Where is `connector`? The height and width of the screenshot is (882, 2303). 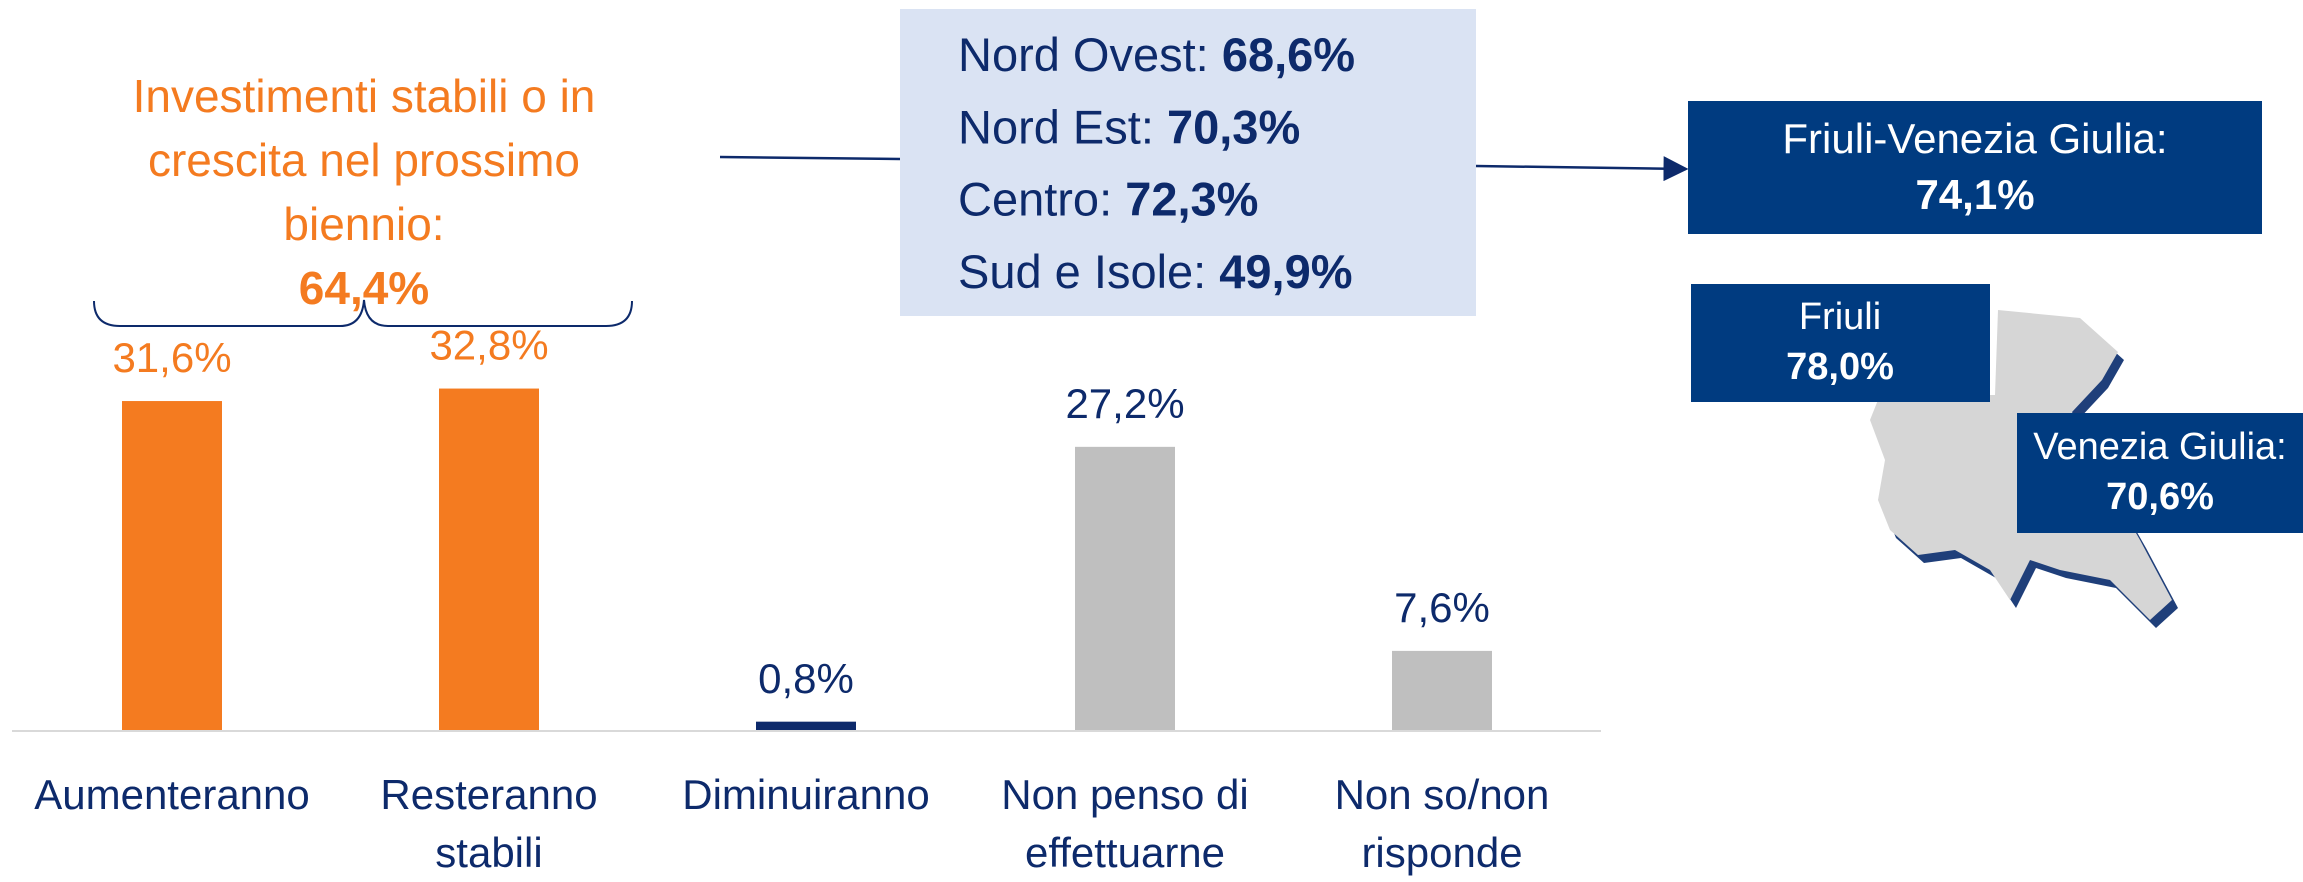 connector is located at coordinates (810, 158).